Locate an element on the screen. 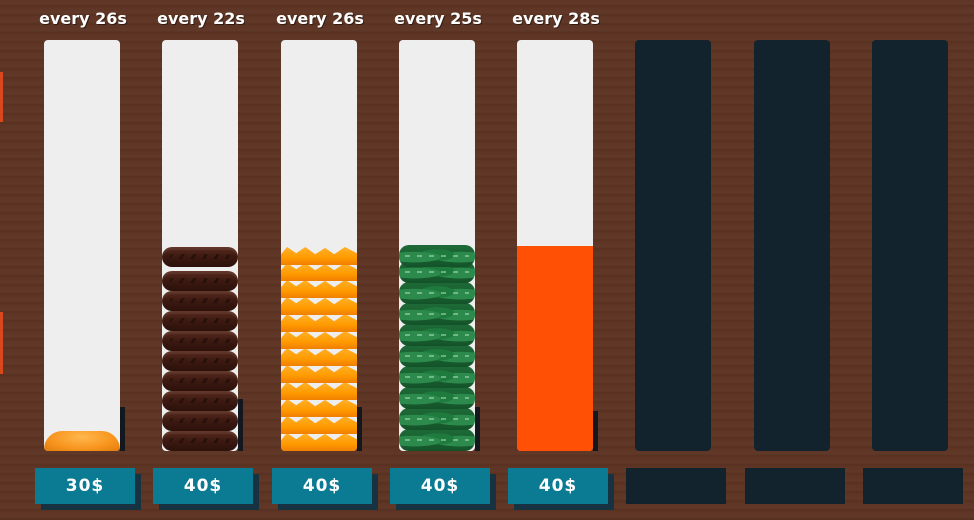  ingredient-column-bun: every 26s 30$ is located at coordinates (85, 260).